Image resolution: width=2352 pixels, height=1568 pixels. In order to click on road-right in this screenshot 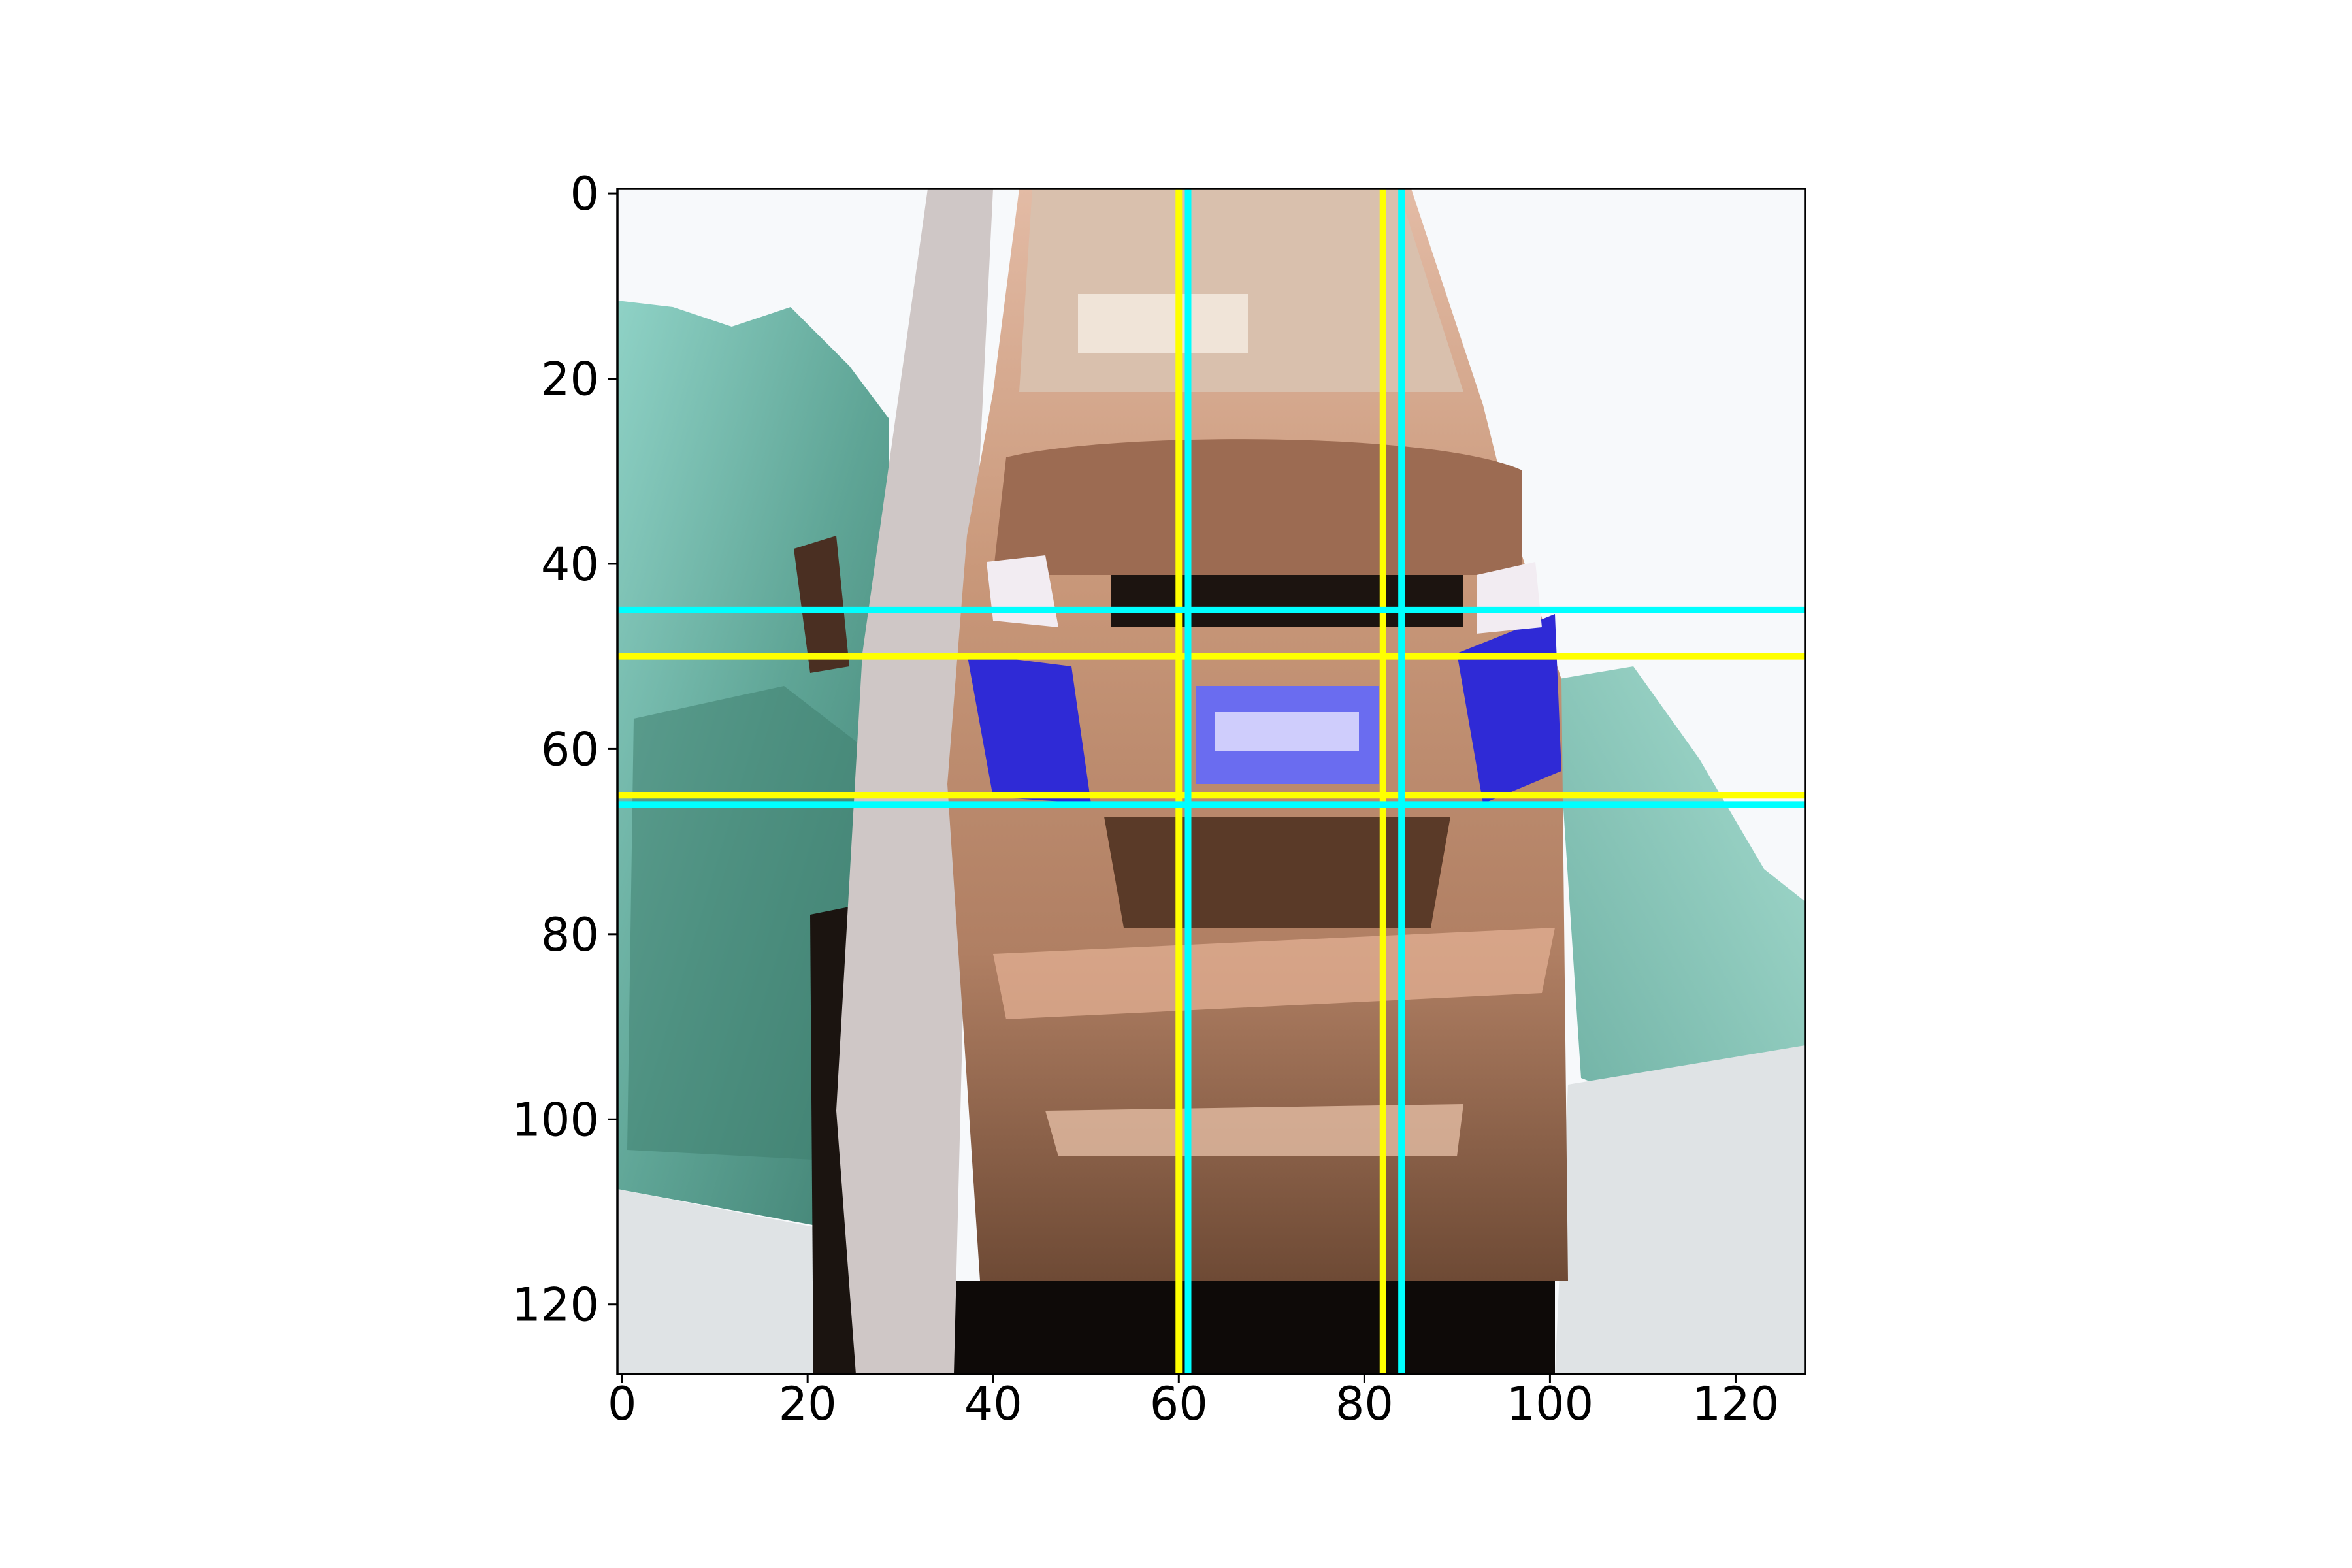, I will do `click(1680, 1209)`.